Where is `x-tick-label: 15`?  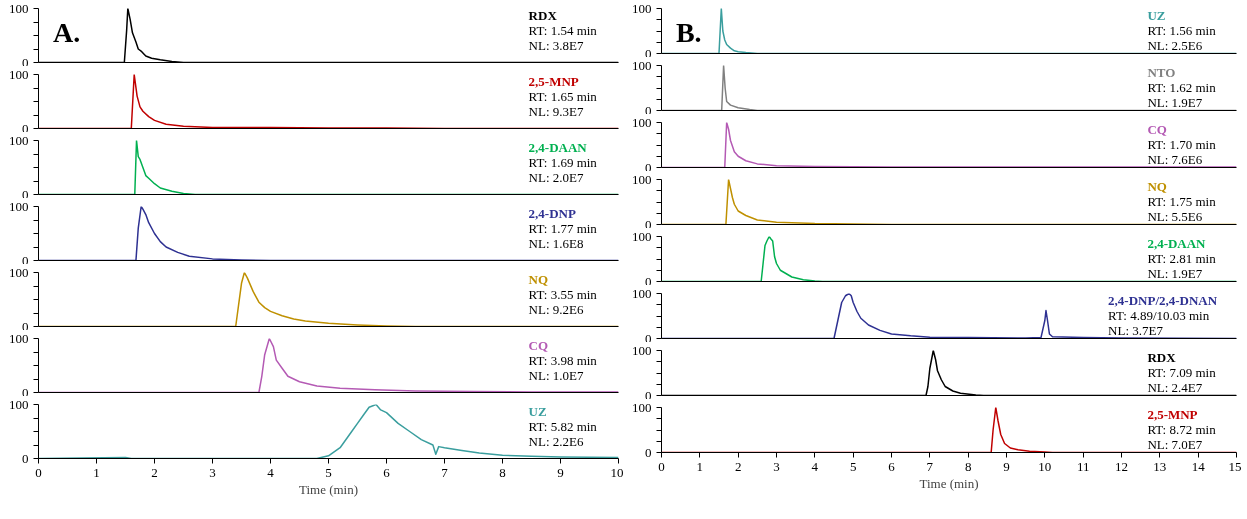 x-tick-label: 15 is located at coordinates (1235, 466).